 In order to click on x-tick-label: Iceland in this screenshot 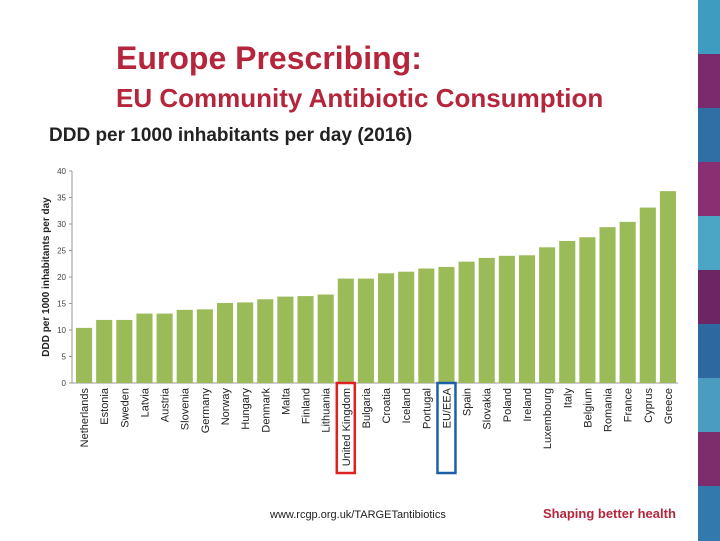, I will do `click(407, 405)`.